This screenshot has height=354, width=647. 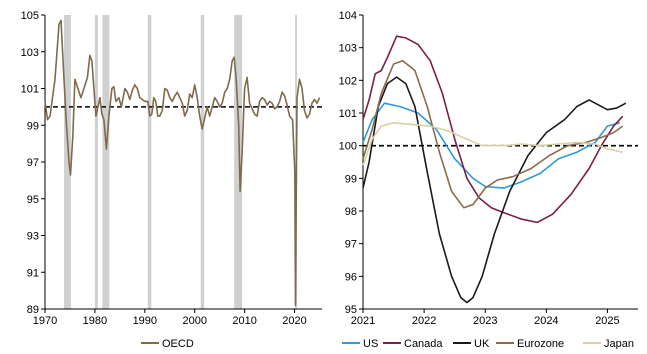 I want to click on countries-legend: US Canada UK Eurozone Japan, so click(x=488, y=344).